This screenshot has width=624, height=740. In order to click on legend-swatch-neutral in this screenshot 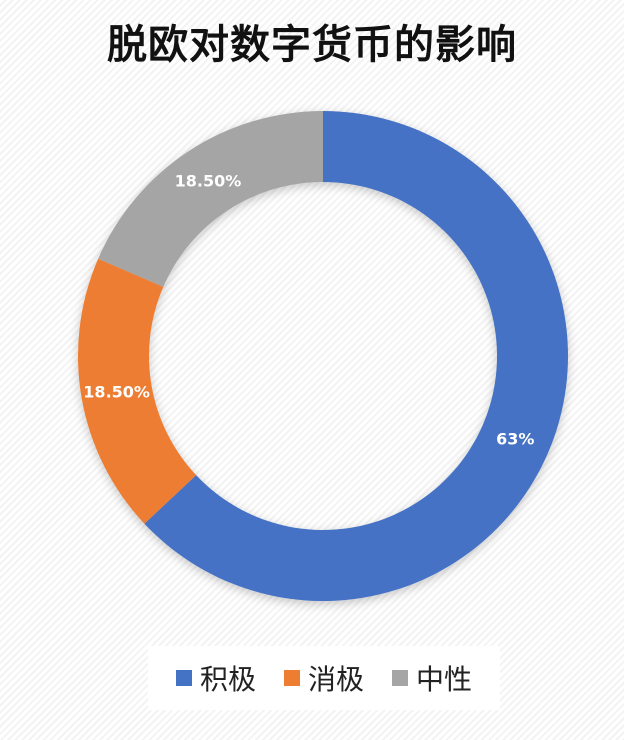, I will do `click(400, 678)`.